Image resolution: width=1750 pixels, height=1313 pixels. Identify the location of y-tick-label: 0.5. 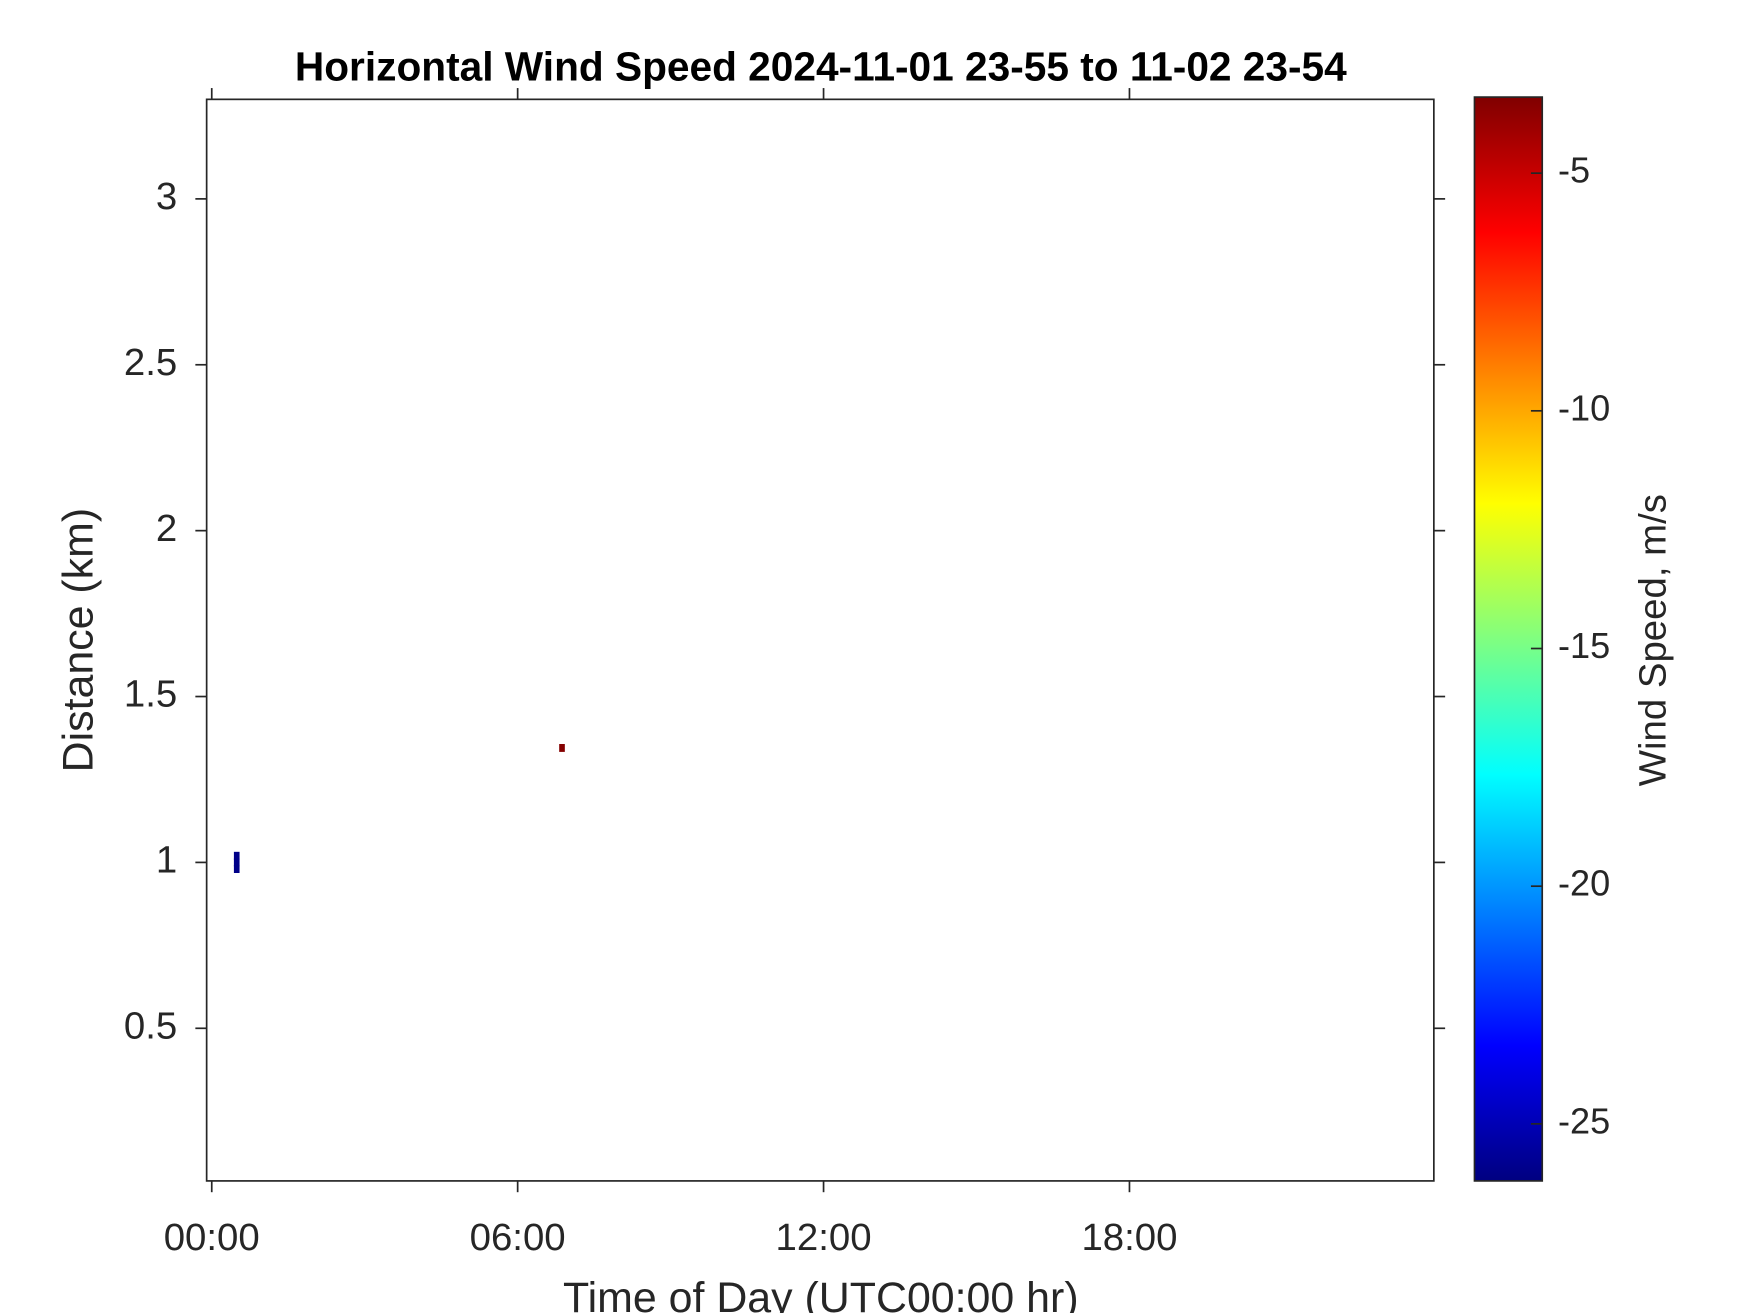
(150, 1025).